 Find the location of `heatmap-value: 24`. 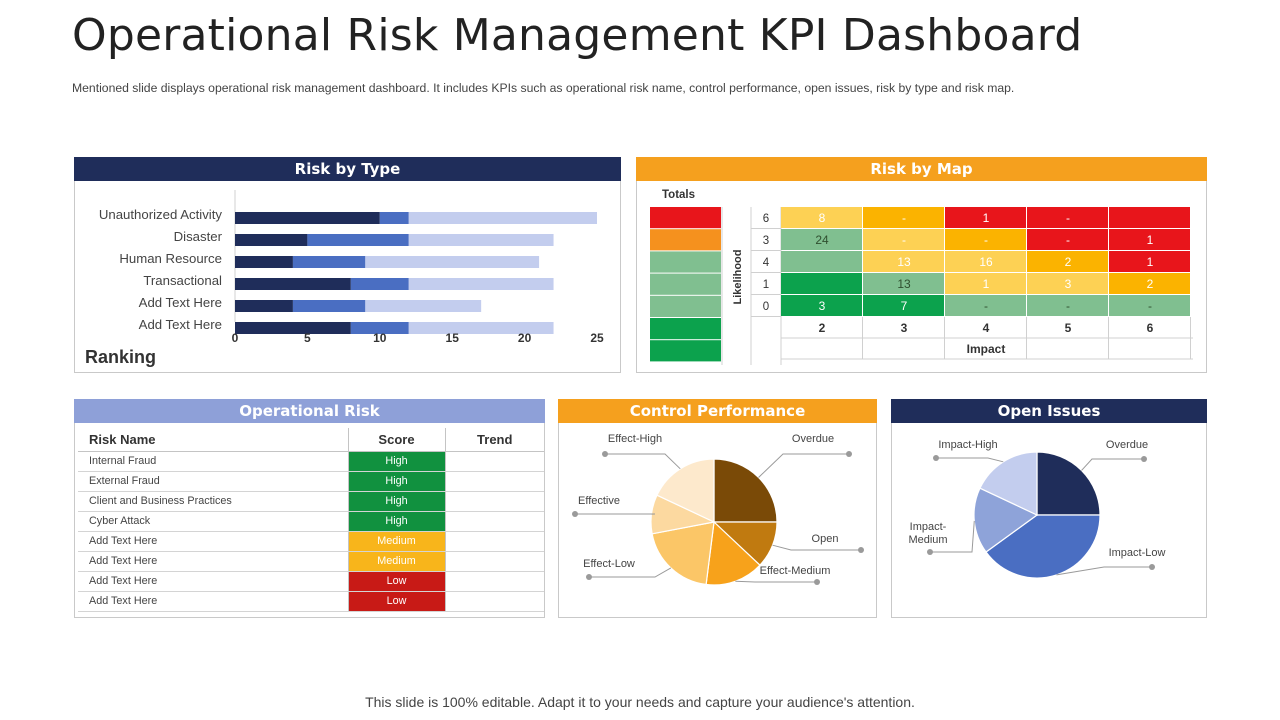

heatmap-value: 24 is located at coordinates (822, 240).